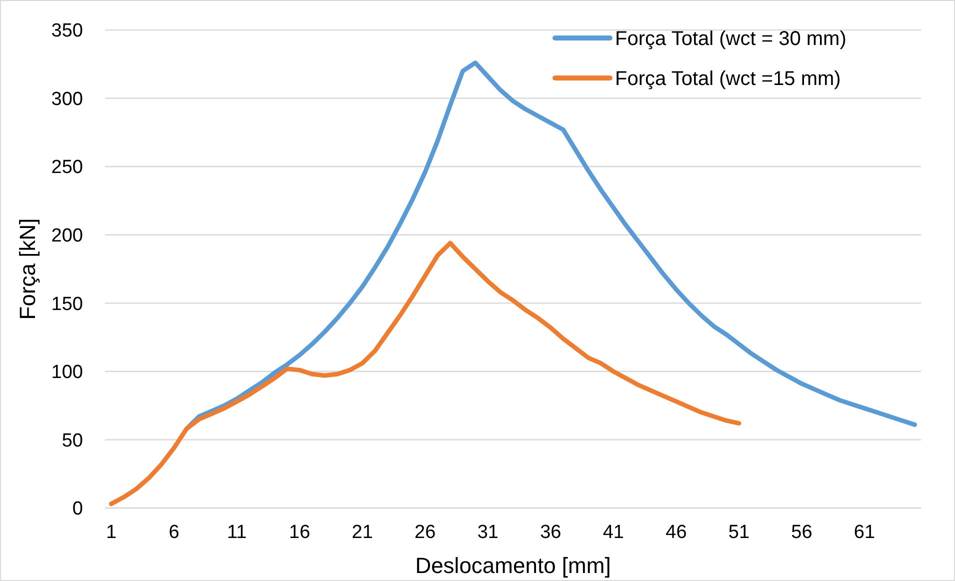 Image resolution: width=955 pixels, height=581 pixels. I want to click on y-tick-label: 0, so click(77, 509).